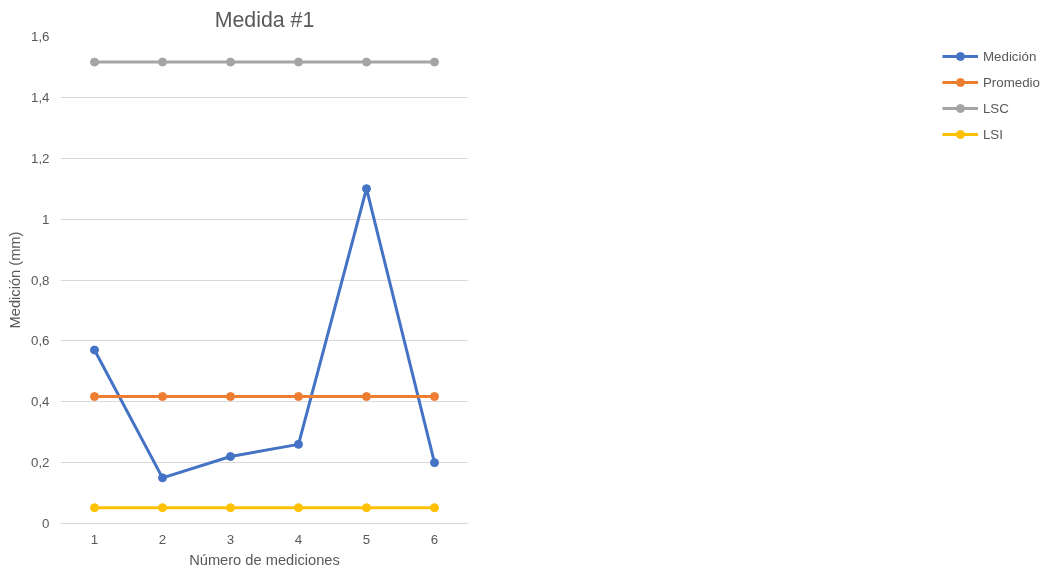 This screenshot has width=1050, height=573. What do you see at coordinates (46, 219) in the screenshot?
I see `y-tick-label: 1` at bounding box center [46, 219].